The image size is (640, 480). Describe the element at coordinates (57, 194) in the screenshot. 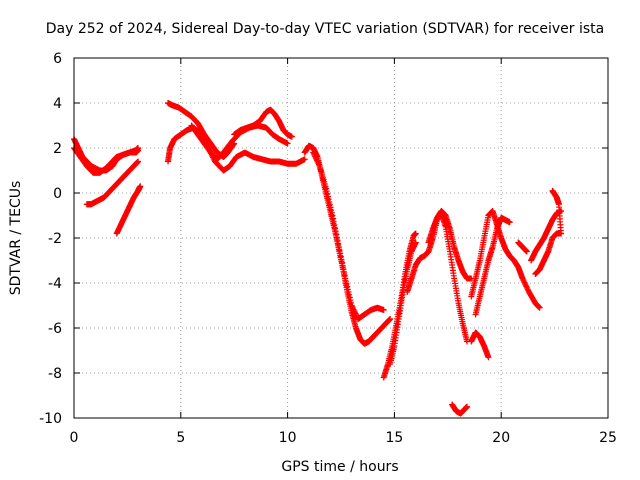

I see `y-tick-label: 0` at that location.